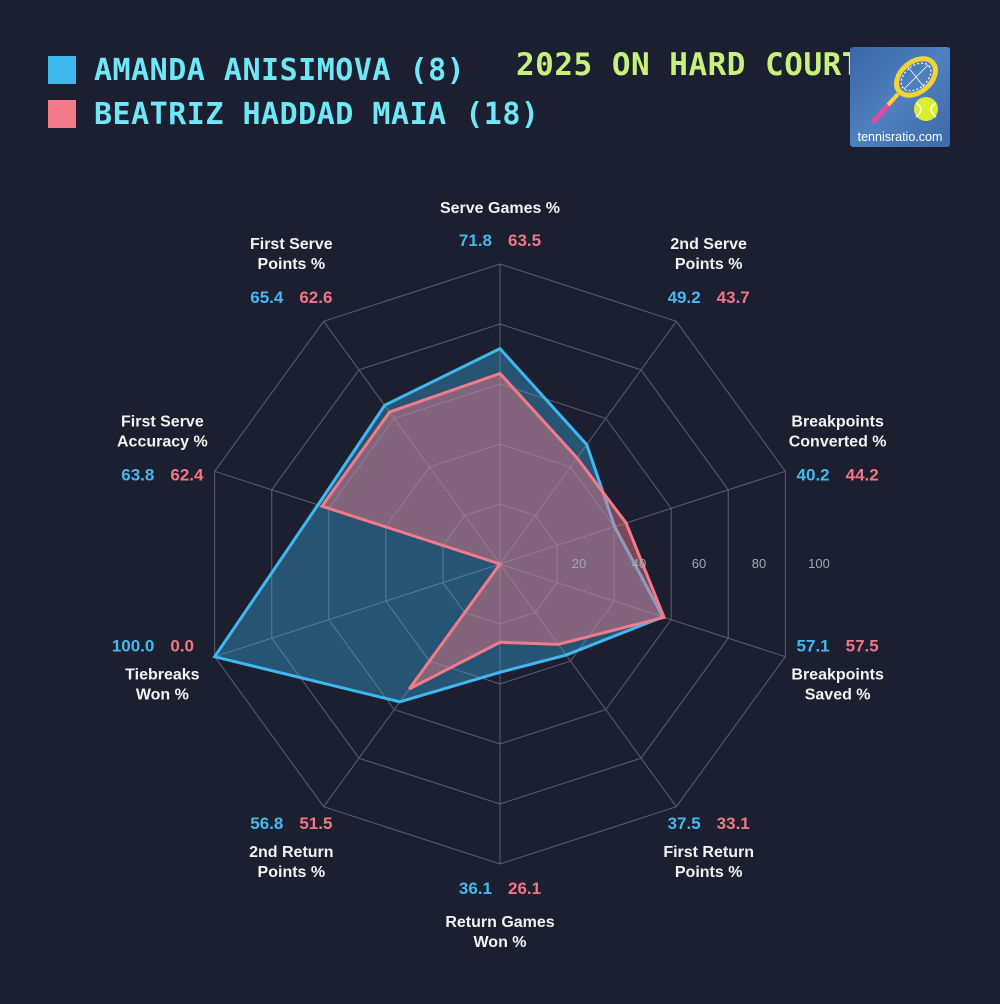  Describe the element at coordinates (709, 872) in the screenshot. I see `axis-label-4-line-1: Points %` at that location.